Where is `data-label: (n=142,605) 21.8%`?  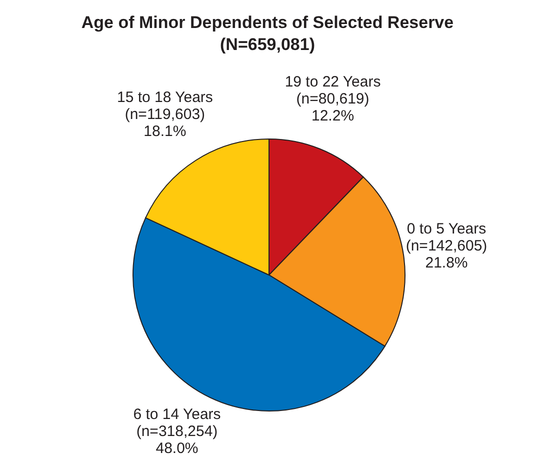
data-label: (n=142,605) 21.8% is located at coordinates (447, 255).